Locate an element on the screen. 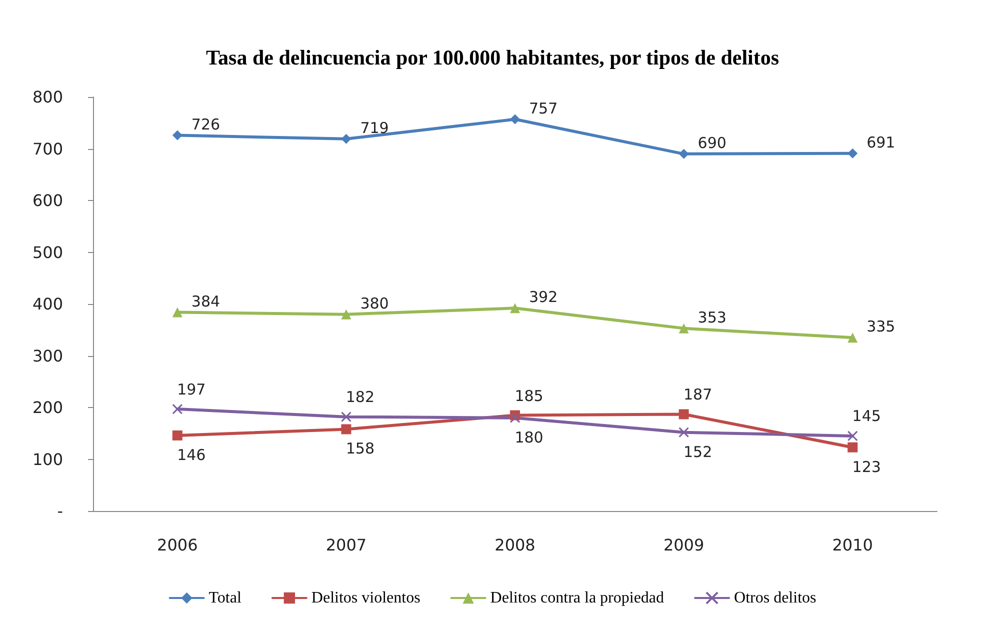 The image size is (985, 619). y-tick-label: 800 is located at coordinates (47, 97).